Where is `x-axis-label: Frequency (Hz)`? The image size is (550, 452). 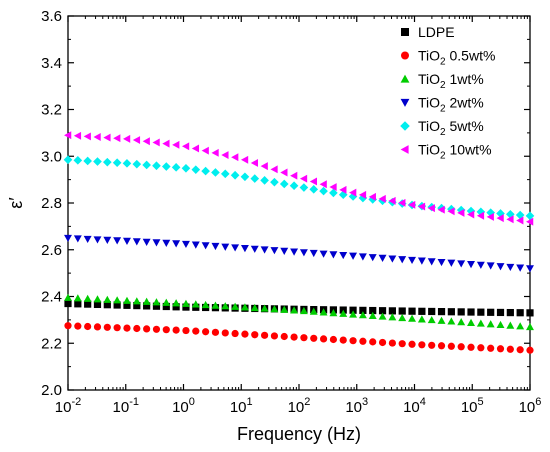 x-axis-label: Frequency (Hz) is located at coordinates (299, 434).